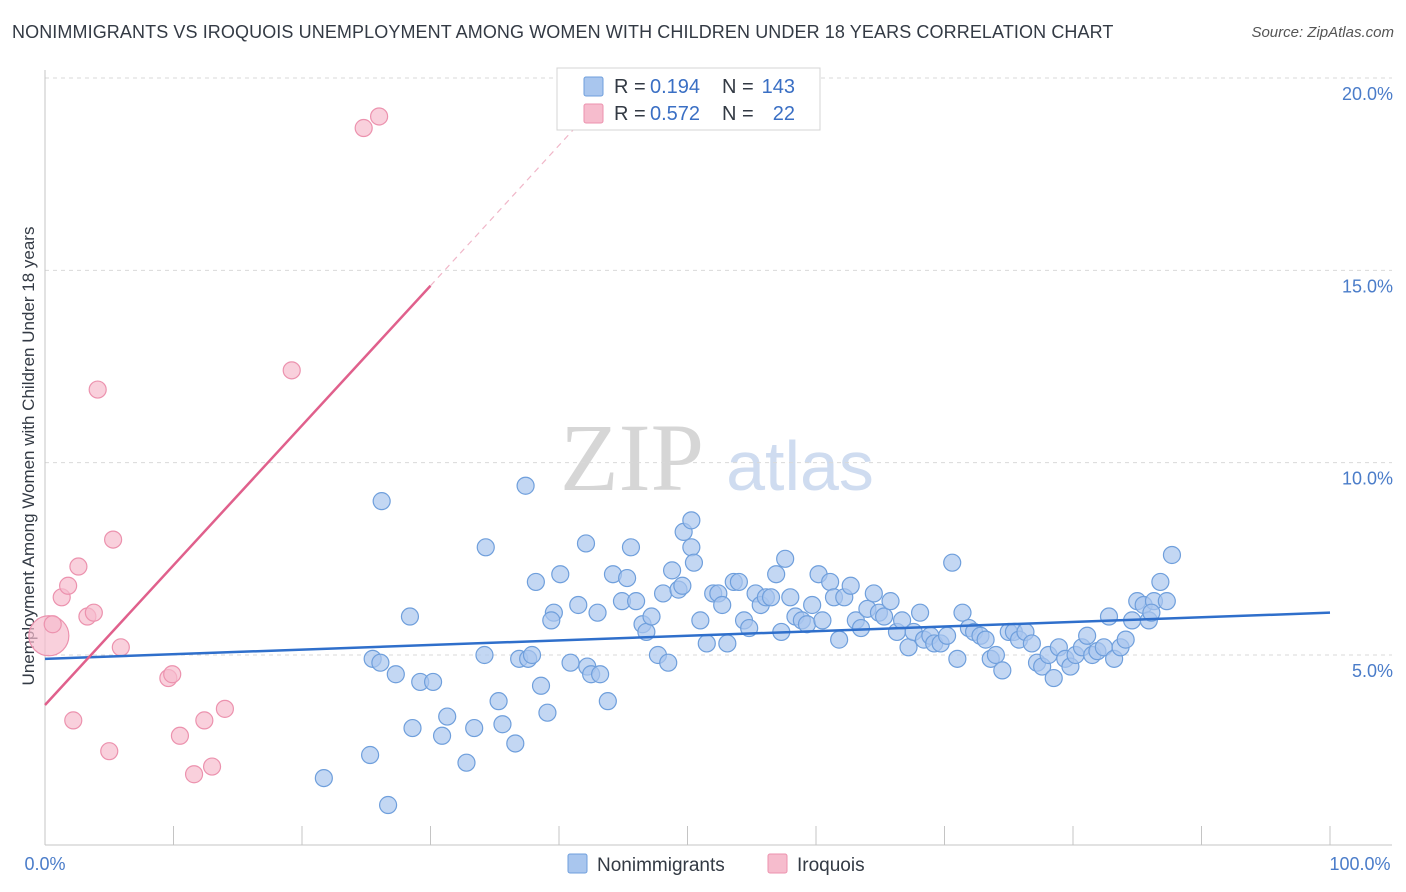  I want to click on y-tick-label-3: 20.0%, so click(1367, 94).